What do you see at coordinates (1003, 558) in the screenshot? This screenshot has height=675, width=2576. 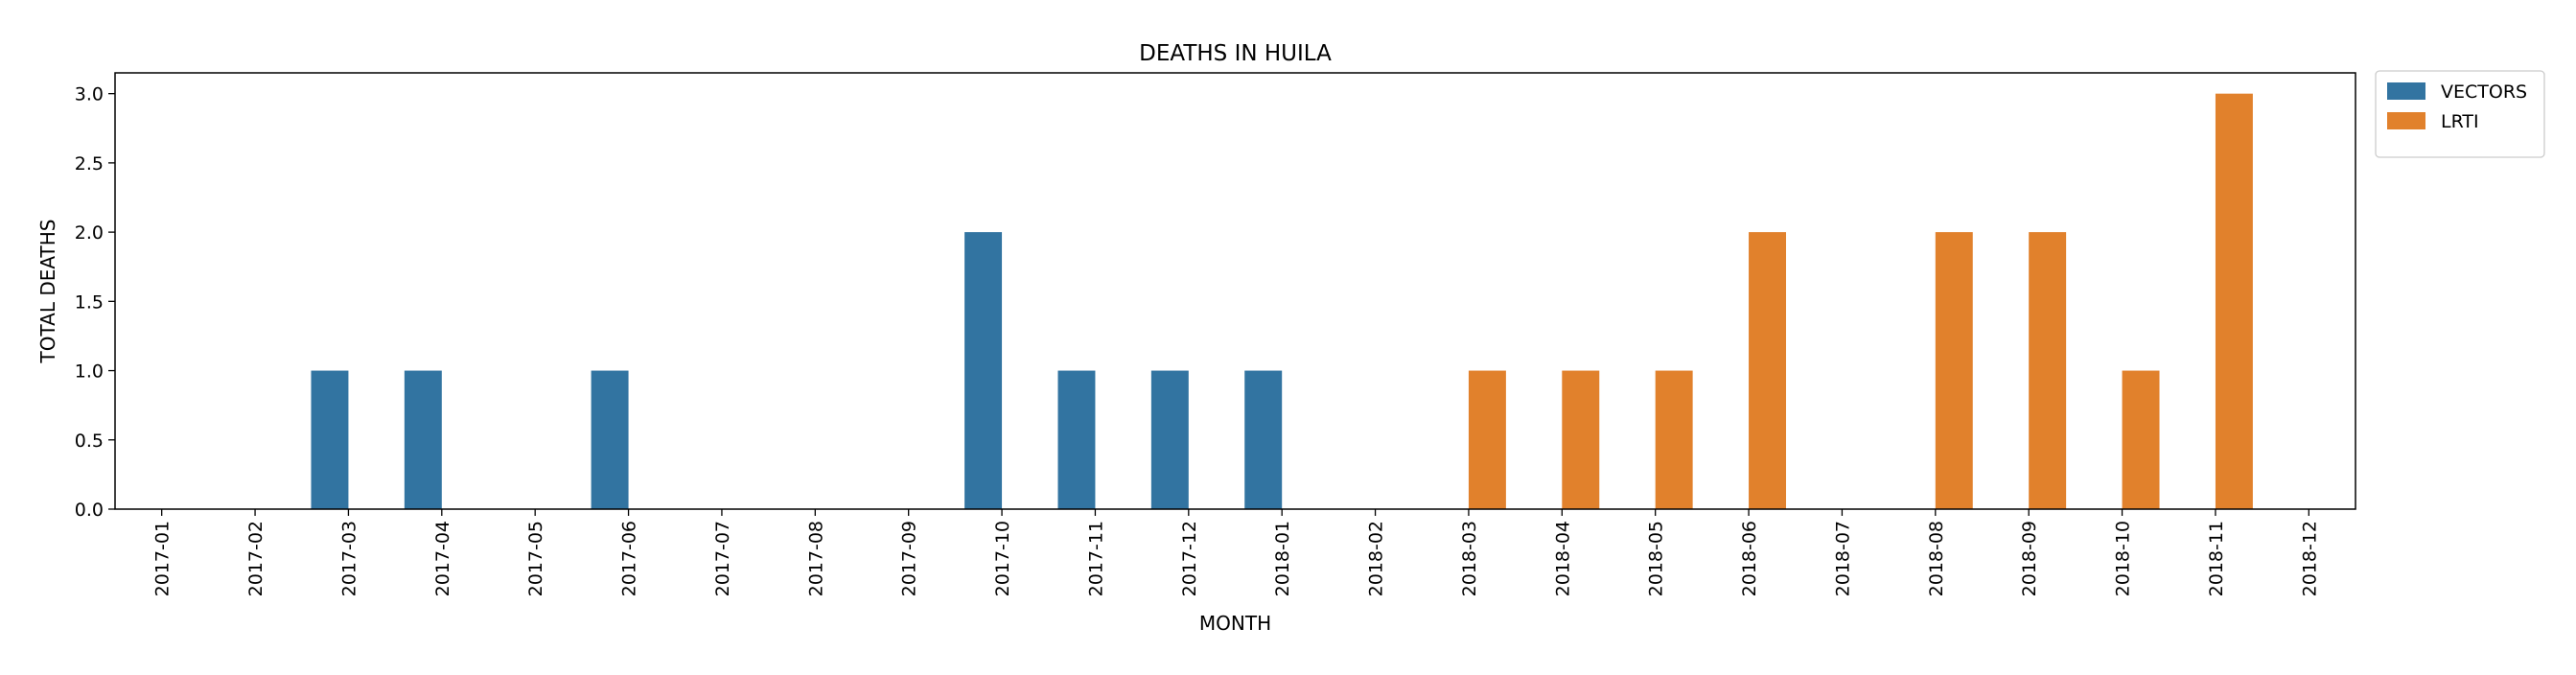 I see `x-tick-label: 2017-10` at bounding box center [1003, 558].